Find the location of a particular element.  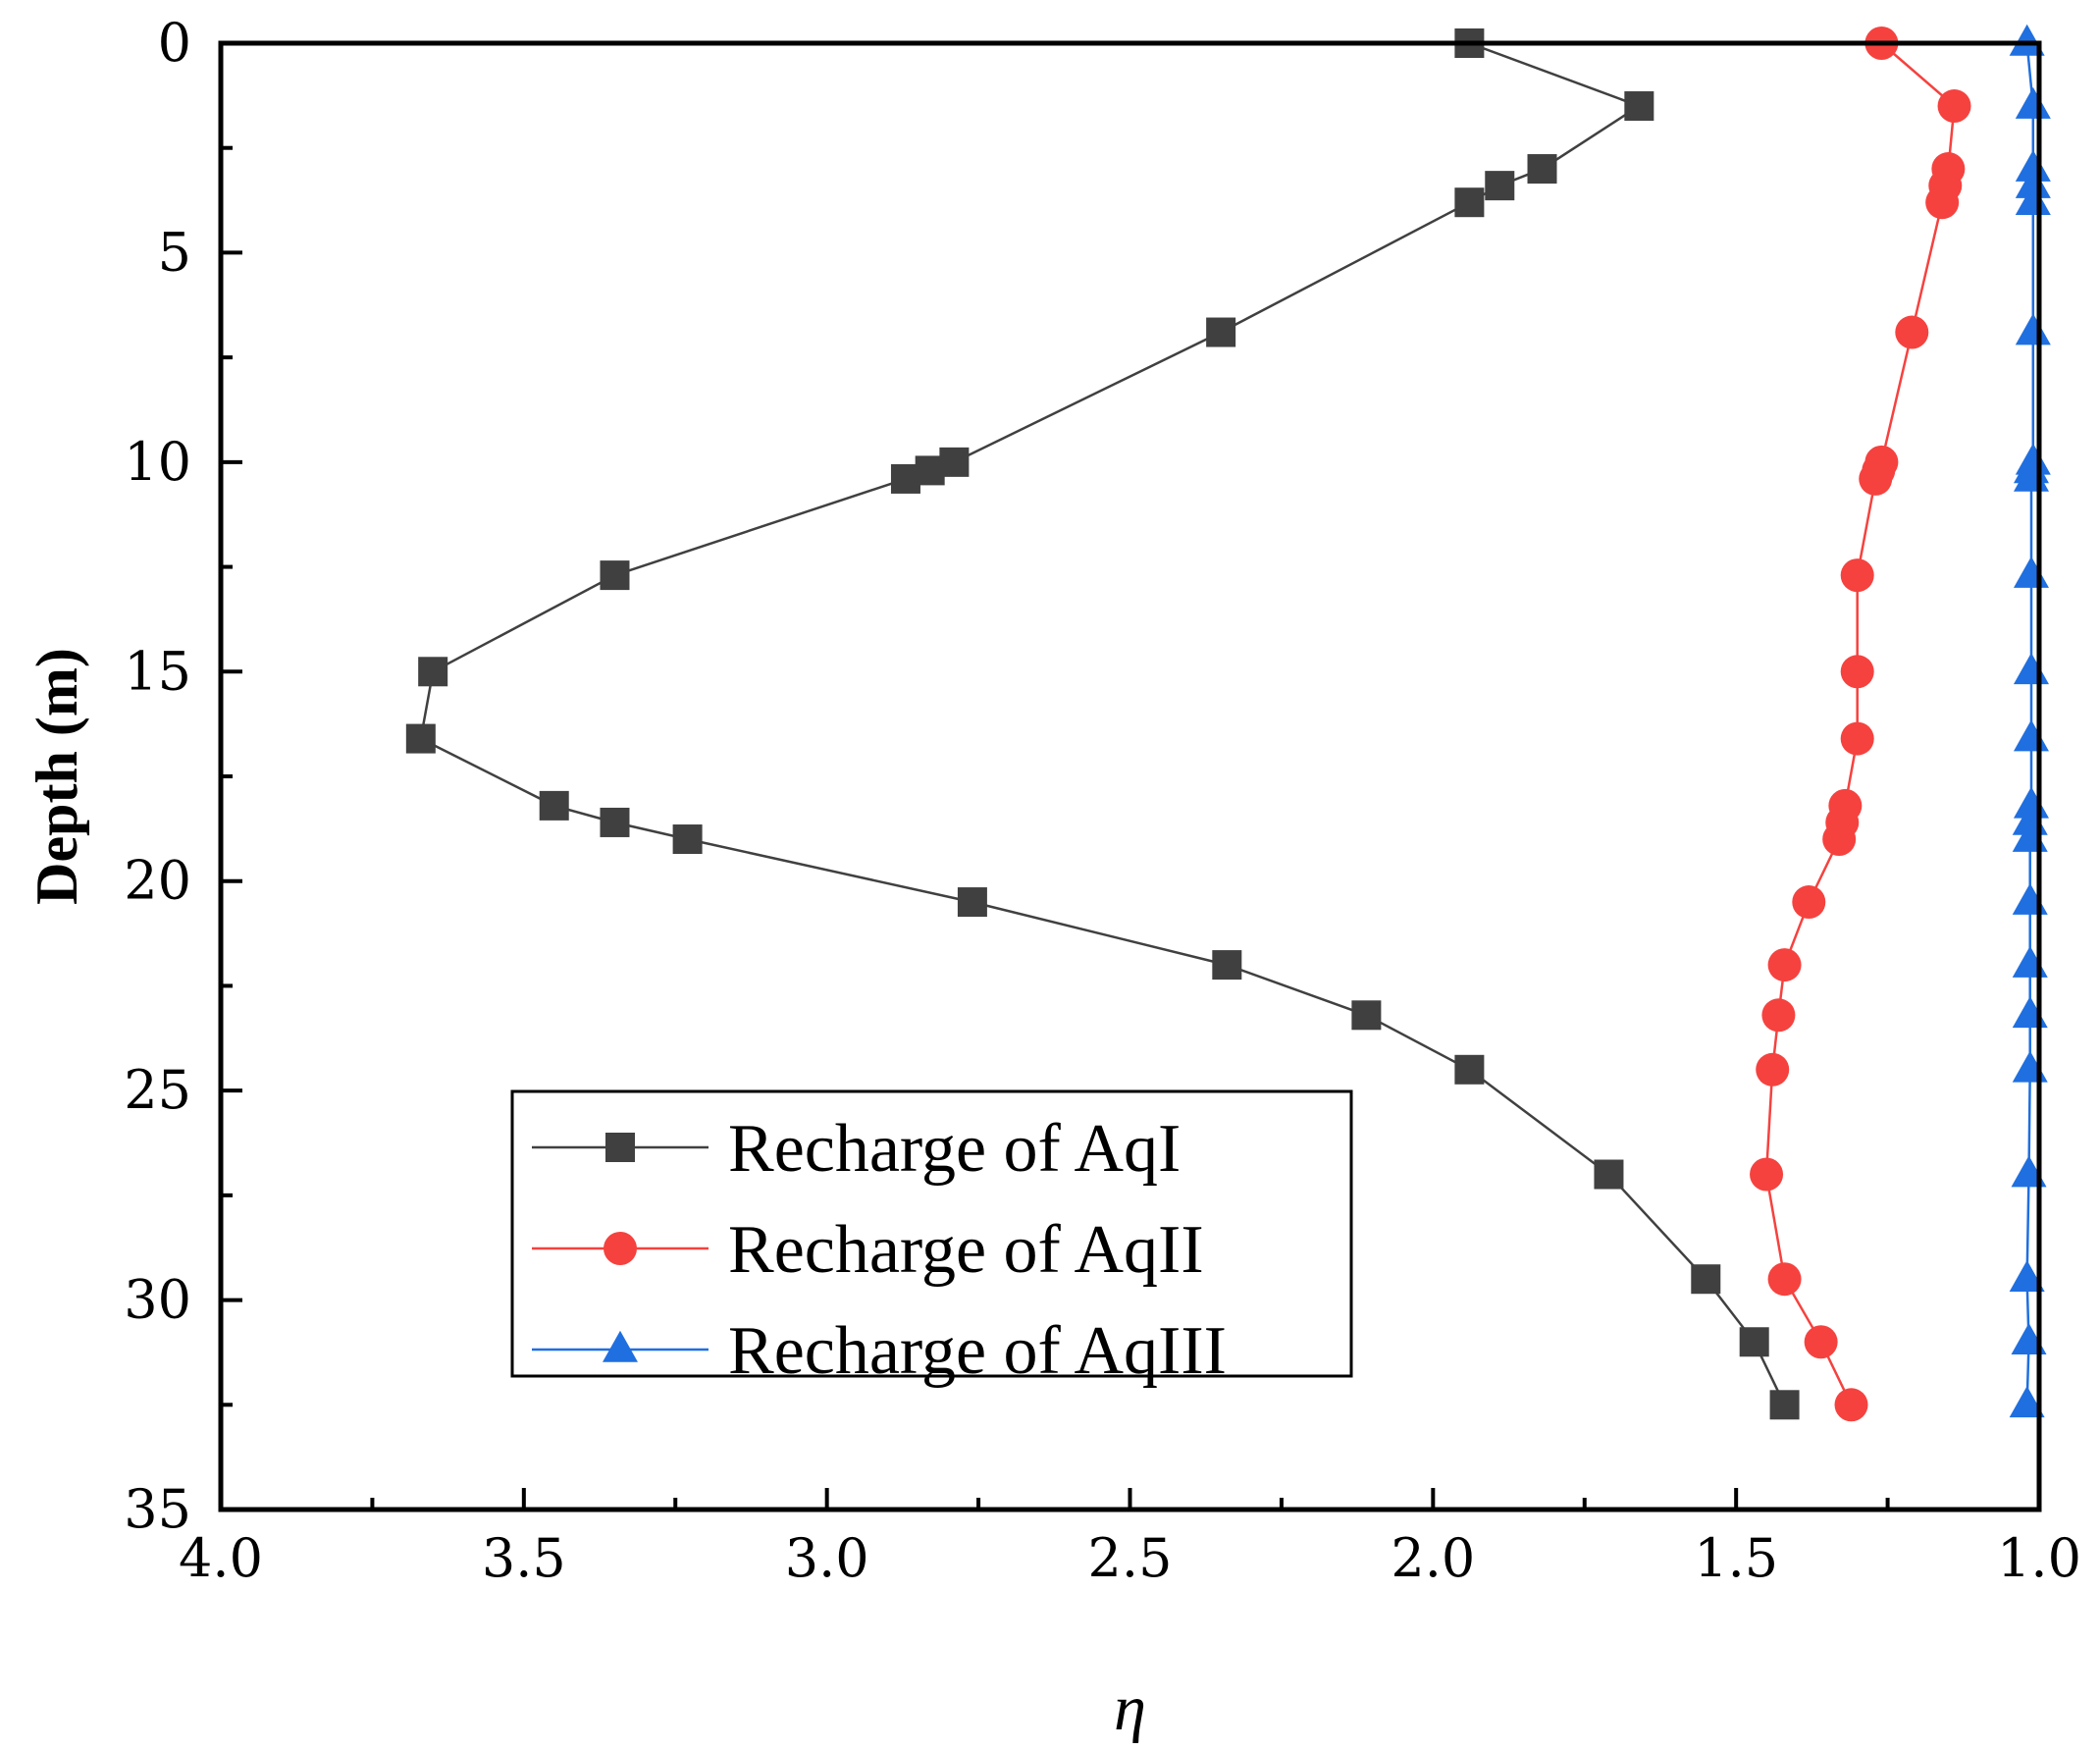

legend-entry: Recharge of AqII is located at coordinates (868, 1250).